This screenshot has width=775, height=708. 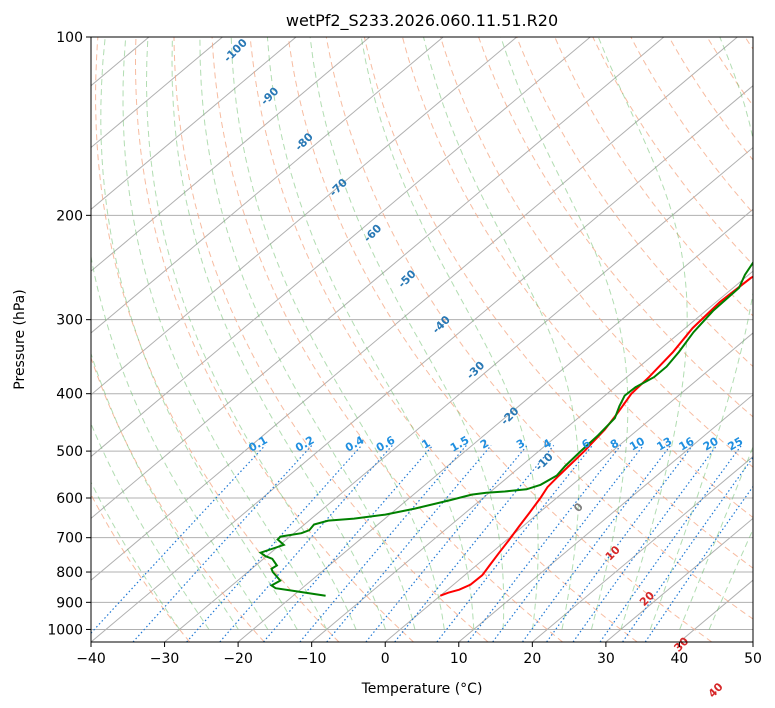 I want to click on x-tick-label: −40, so click(x=91, y=659).